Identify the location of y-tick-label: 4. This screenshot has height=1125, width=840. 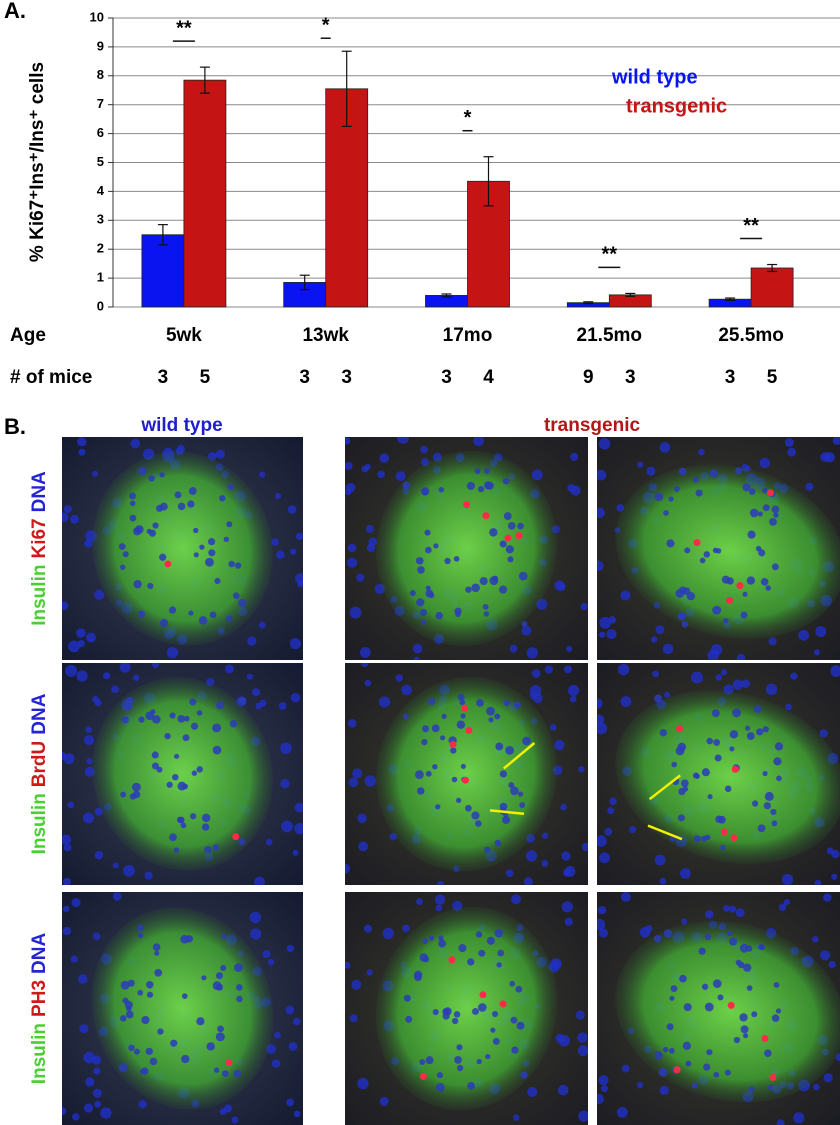
(101, 190).